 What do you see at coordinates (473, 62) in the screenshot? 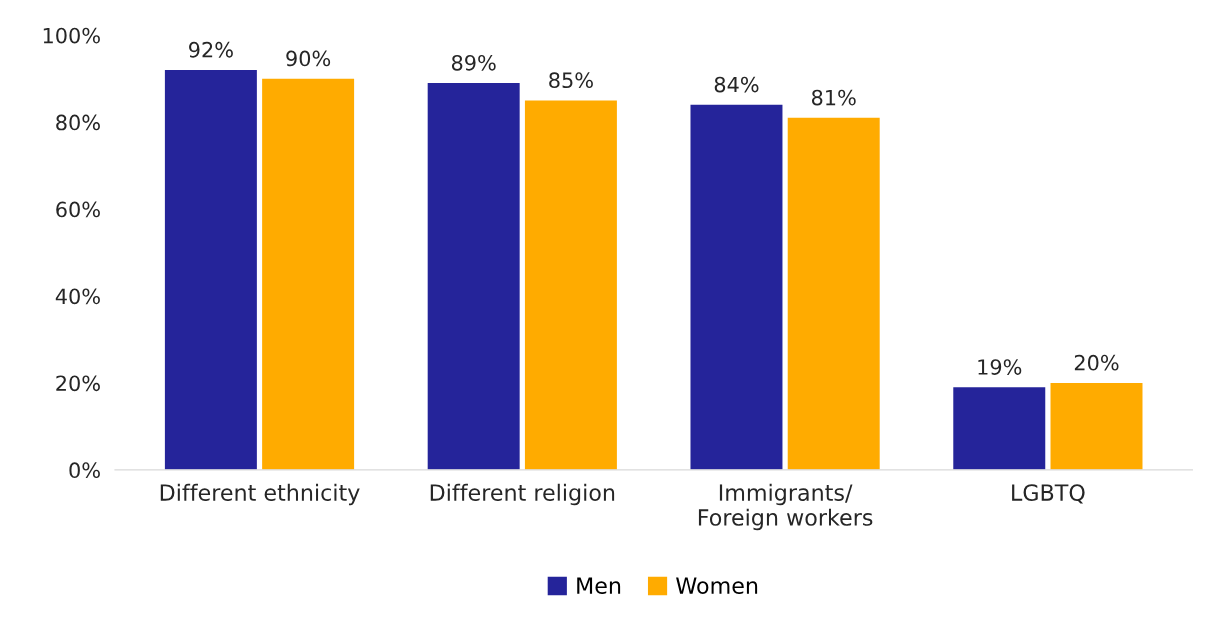
I see `data-label: 89%` at bounding box center [473, 62].